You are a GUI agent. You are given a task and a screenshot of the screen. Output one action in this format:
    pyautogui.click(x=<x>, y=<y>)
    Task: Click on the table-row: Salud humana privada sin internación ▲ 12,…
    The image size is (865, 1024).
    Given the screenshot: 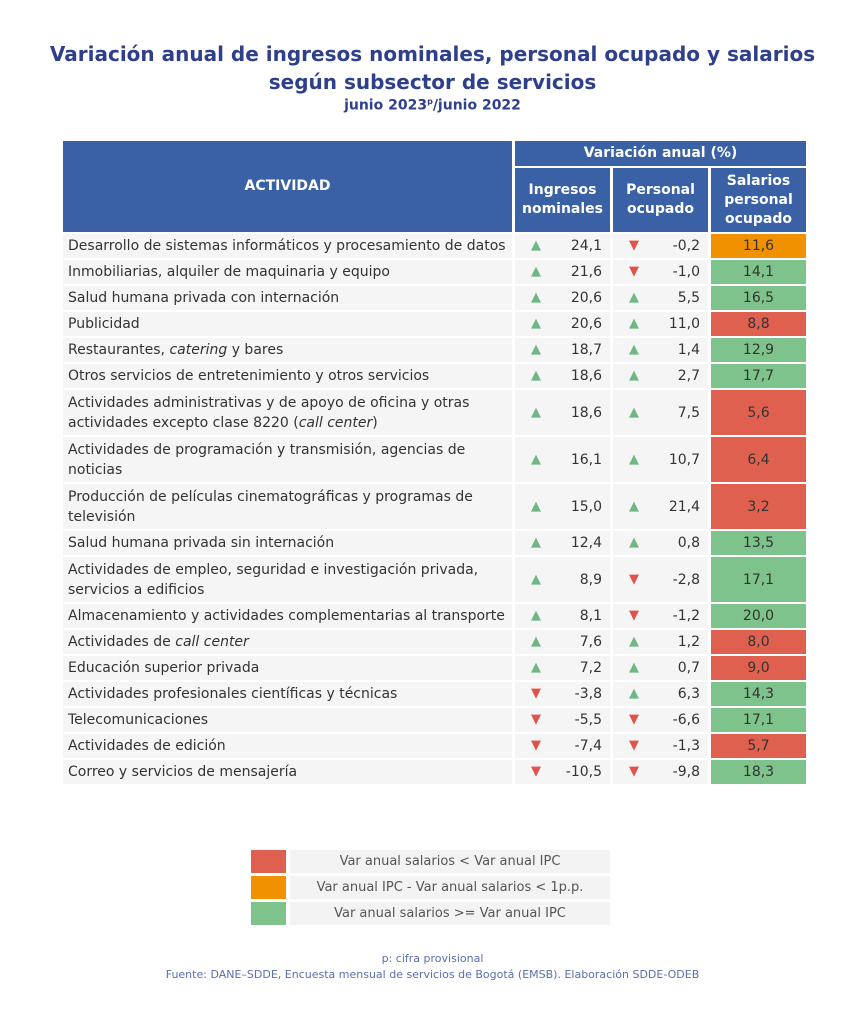 What is the action you would take?
    pyautogui.click(x=434, y=543)
    